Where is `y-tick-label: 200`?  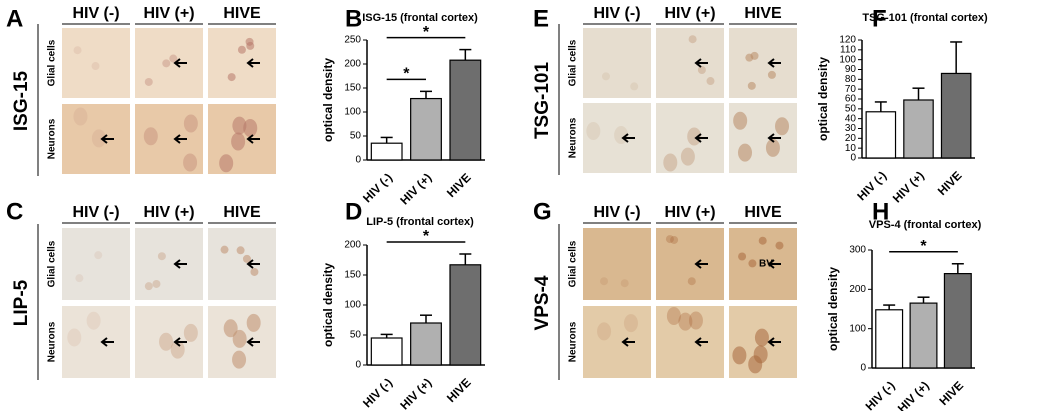 y-tick-label: 200 is located at coordinates (352, 64).